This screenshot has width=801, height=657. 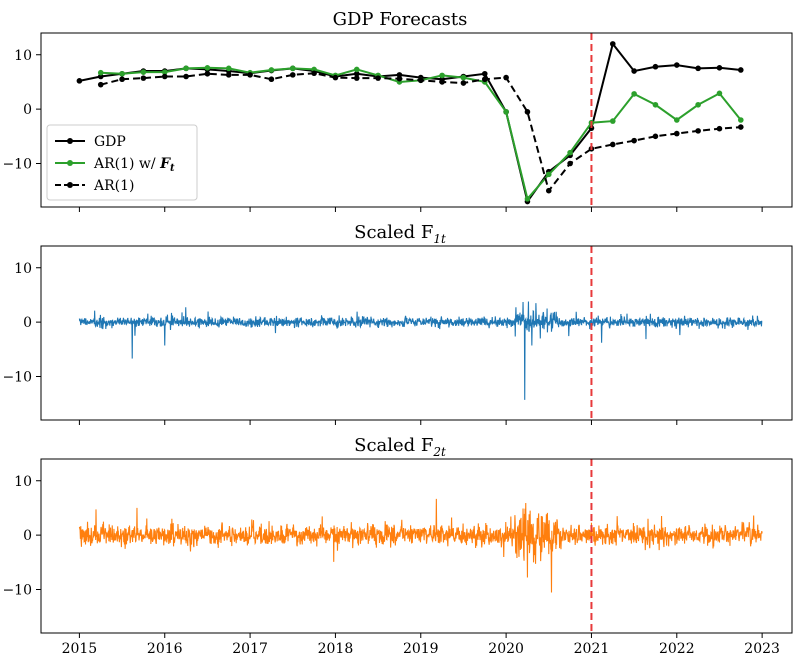 What do you see at coordinates (484, 79) in the screenshot?
I see `point-ar-1--18` at bounding box center [484, 79].